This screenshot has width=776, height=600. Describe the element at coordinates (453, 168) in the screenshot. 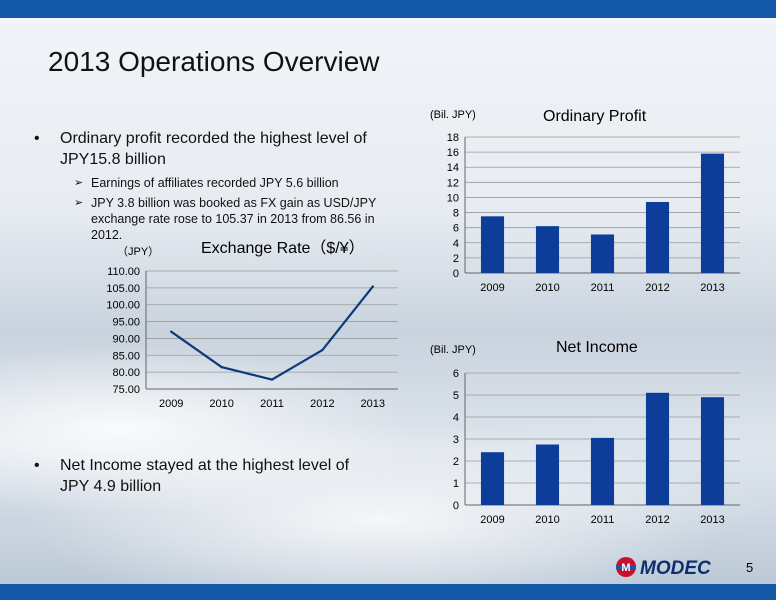

I see `y-tick-label: 14` at that location.